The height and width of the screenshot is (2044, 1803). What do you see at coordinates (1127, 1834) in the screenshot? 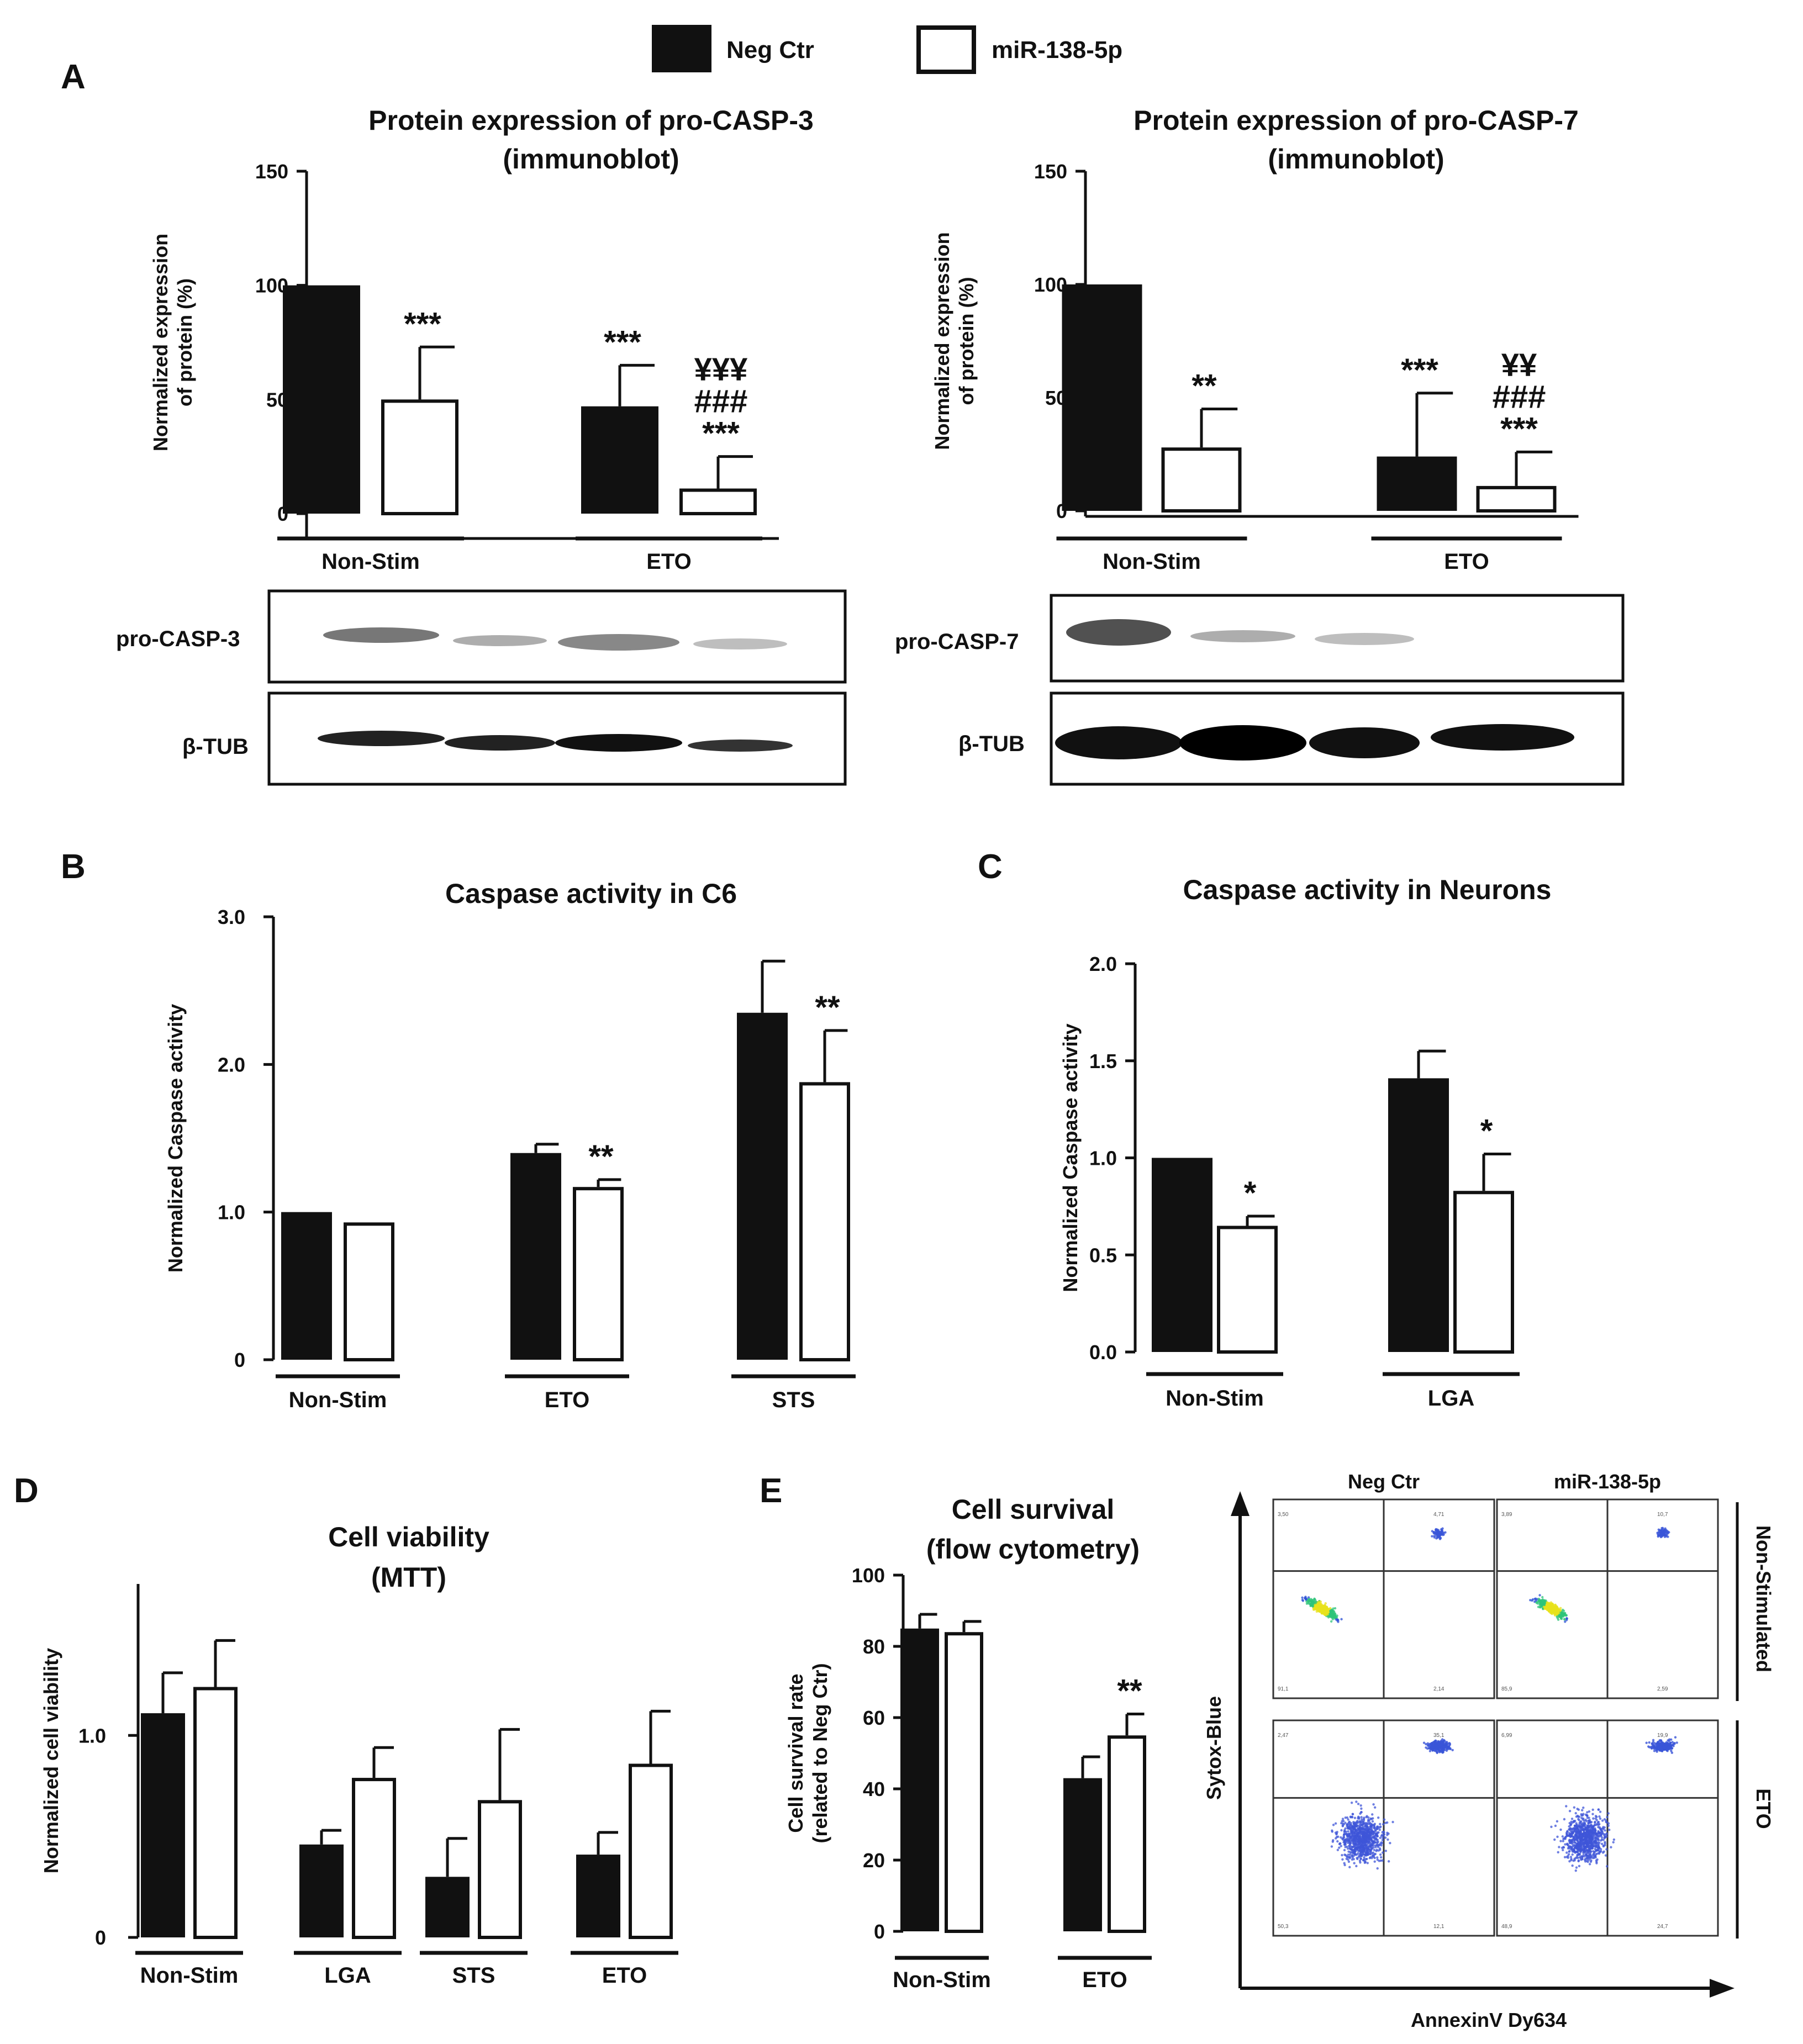
I see `bar-mir-138-5p` at bounding box center [1127, 1834].